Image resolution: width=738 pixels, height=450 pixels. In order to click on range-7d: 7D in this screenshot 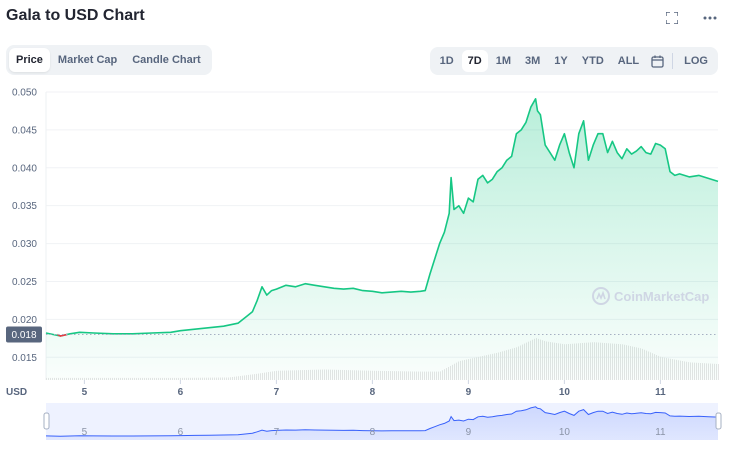, I will do `click(474, 61)`.